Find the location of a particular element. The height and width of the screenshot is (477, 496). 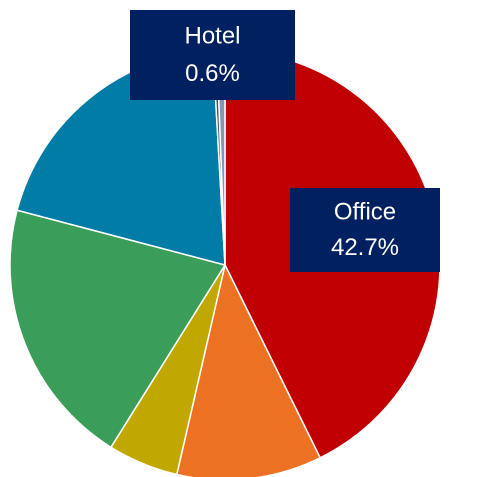

value-label: 0.6% is located at coordinates (212, 73).